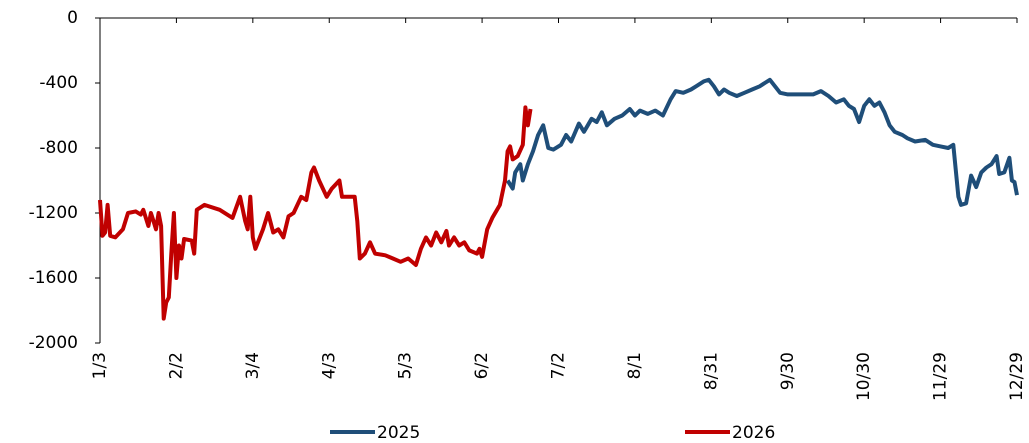 This screenshot has width=1029, height=443. Describe the element at coordinates (635, 365) in the screenshot. I see `x-tick-label: 8/1` at that location.